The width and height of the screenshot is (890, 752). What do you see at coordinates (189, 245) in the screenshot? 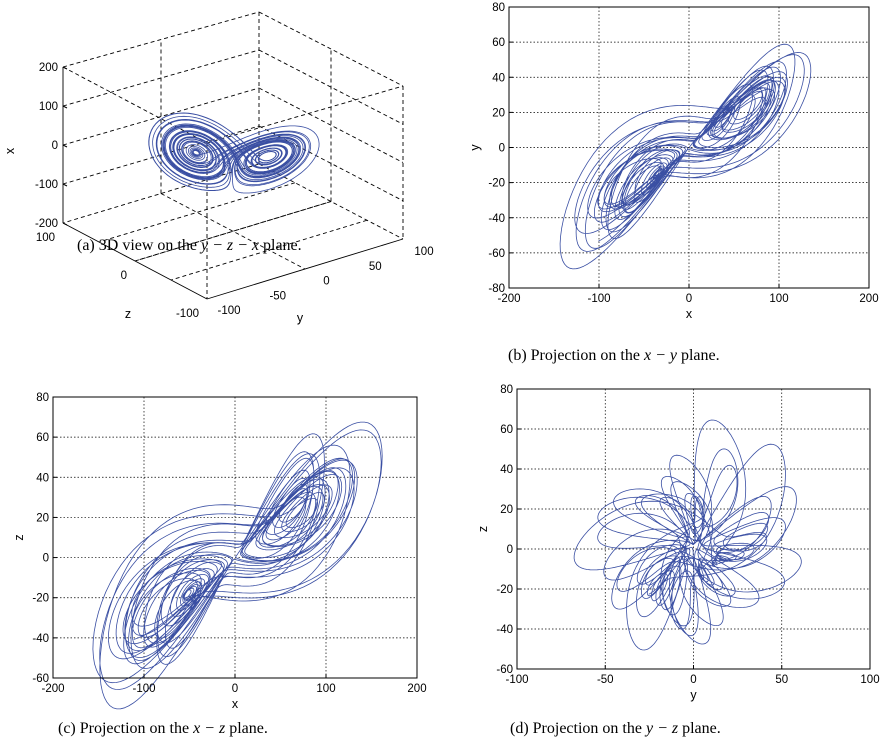
I see `caption-a: (a) 3D view on the y − z − x plane.` at bounding box center [189, 245].